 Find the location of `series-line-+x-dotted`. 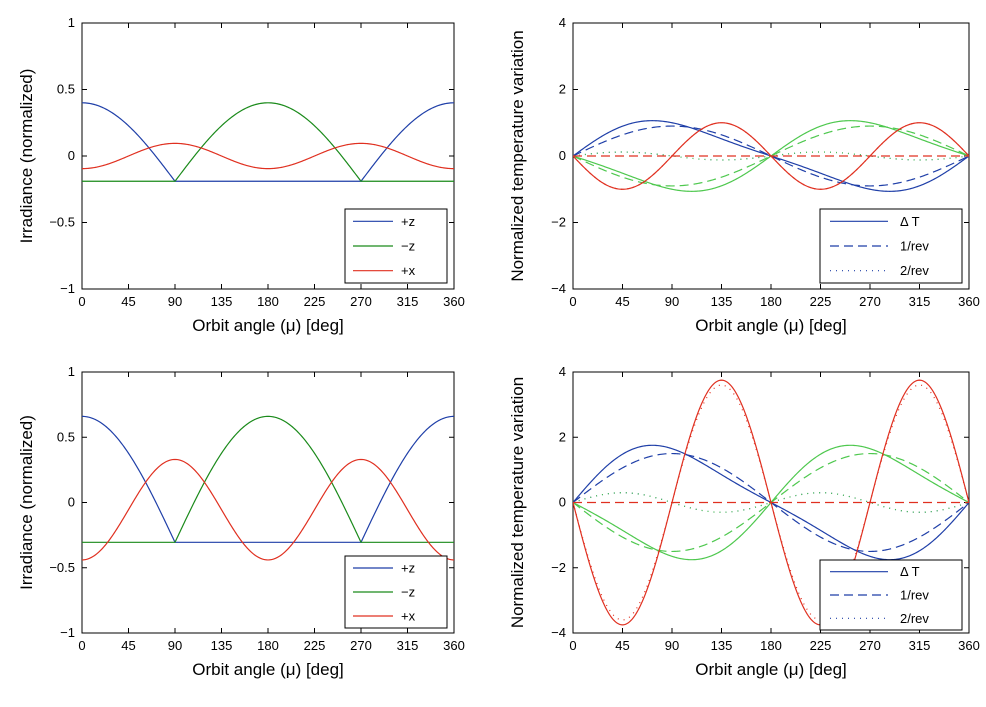

series-line-+x-dotted is located at coordinates (771, 156).